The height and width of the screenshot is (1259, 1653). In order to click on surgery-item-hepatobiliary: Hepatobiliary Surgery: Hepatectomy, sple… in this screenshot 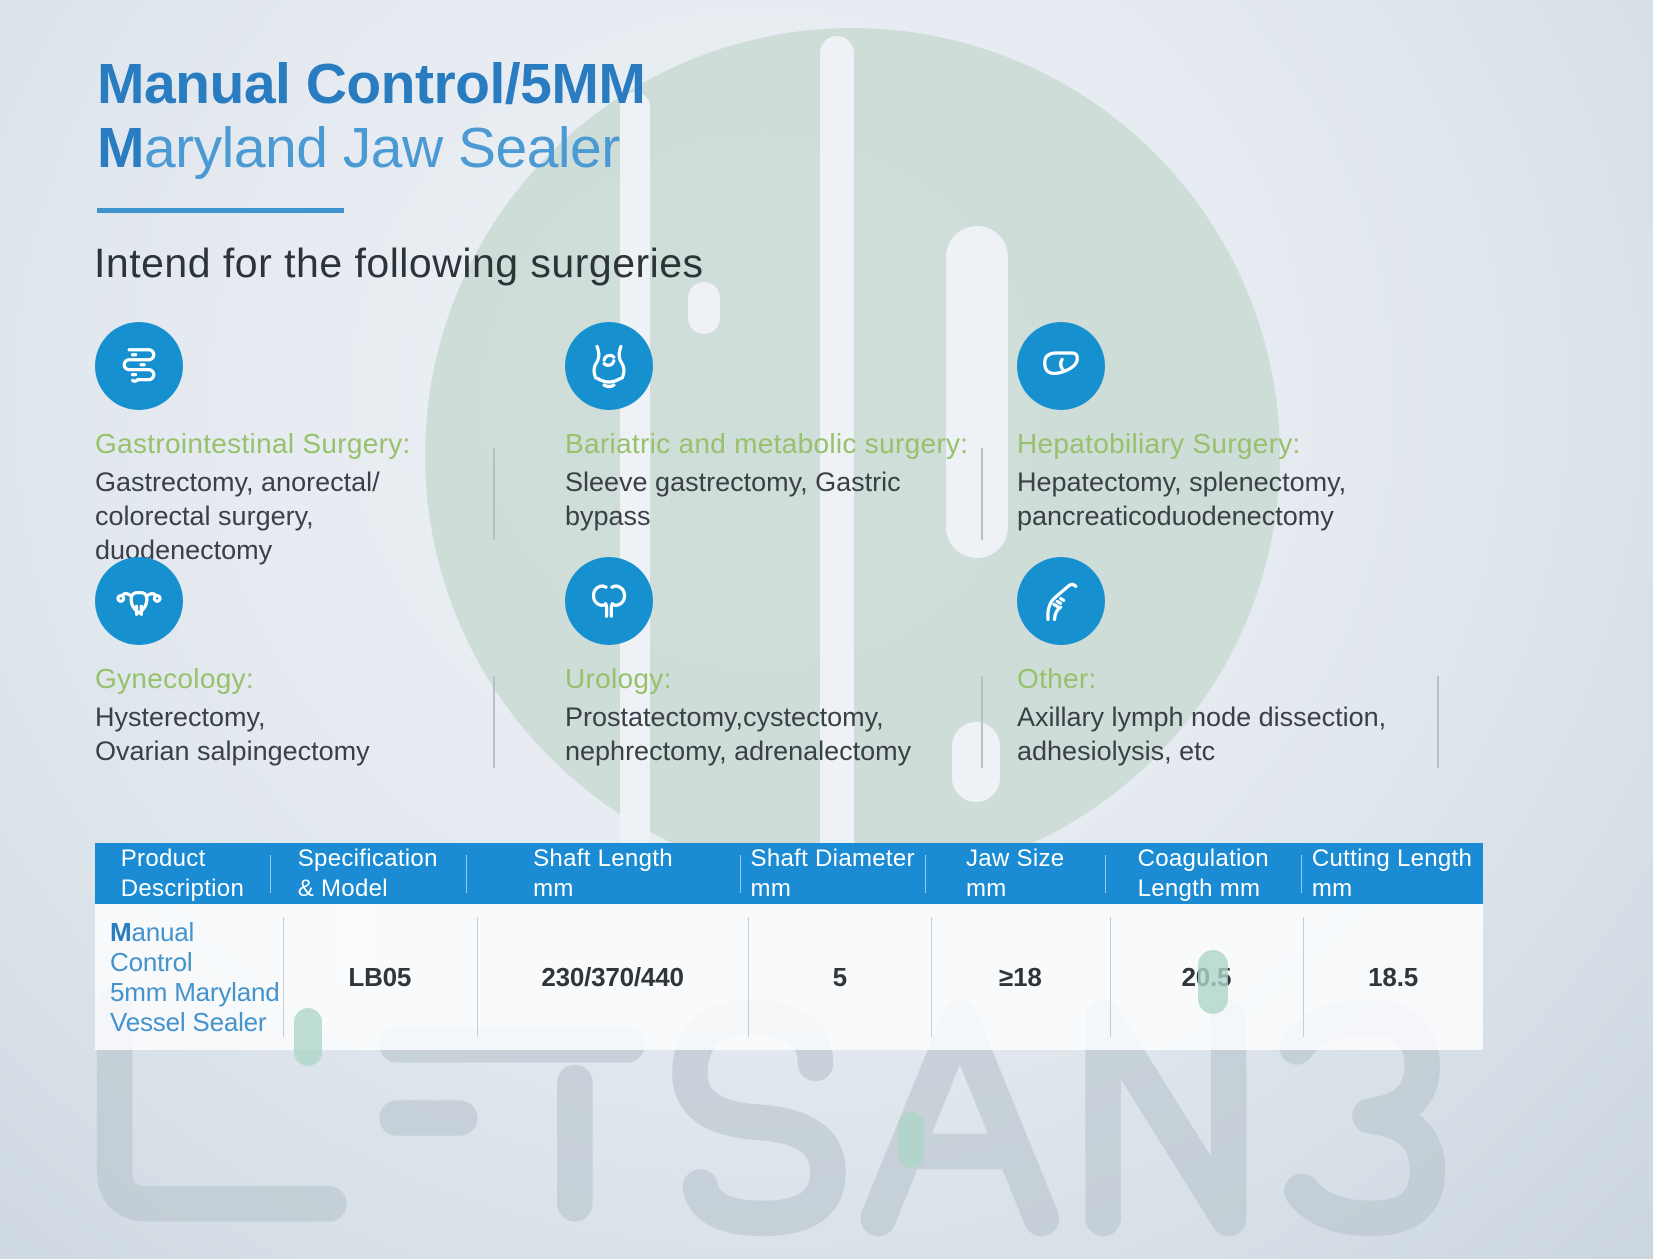, I will do `click(1243, 427)`.